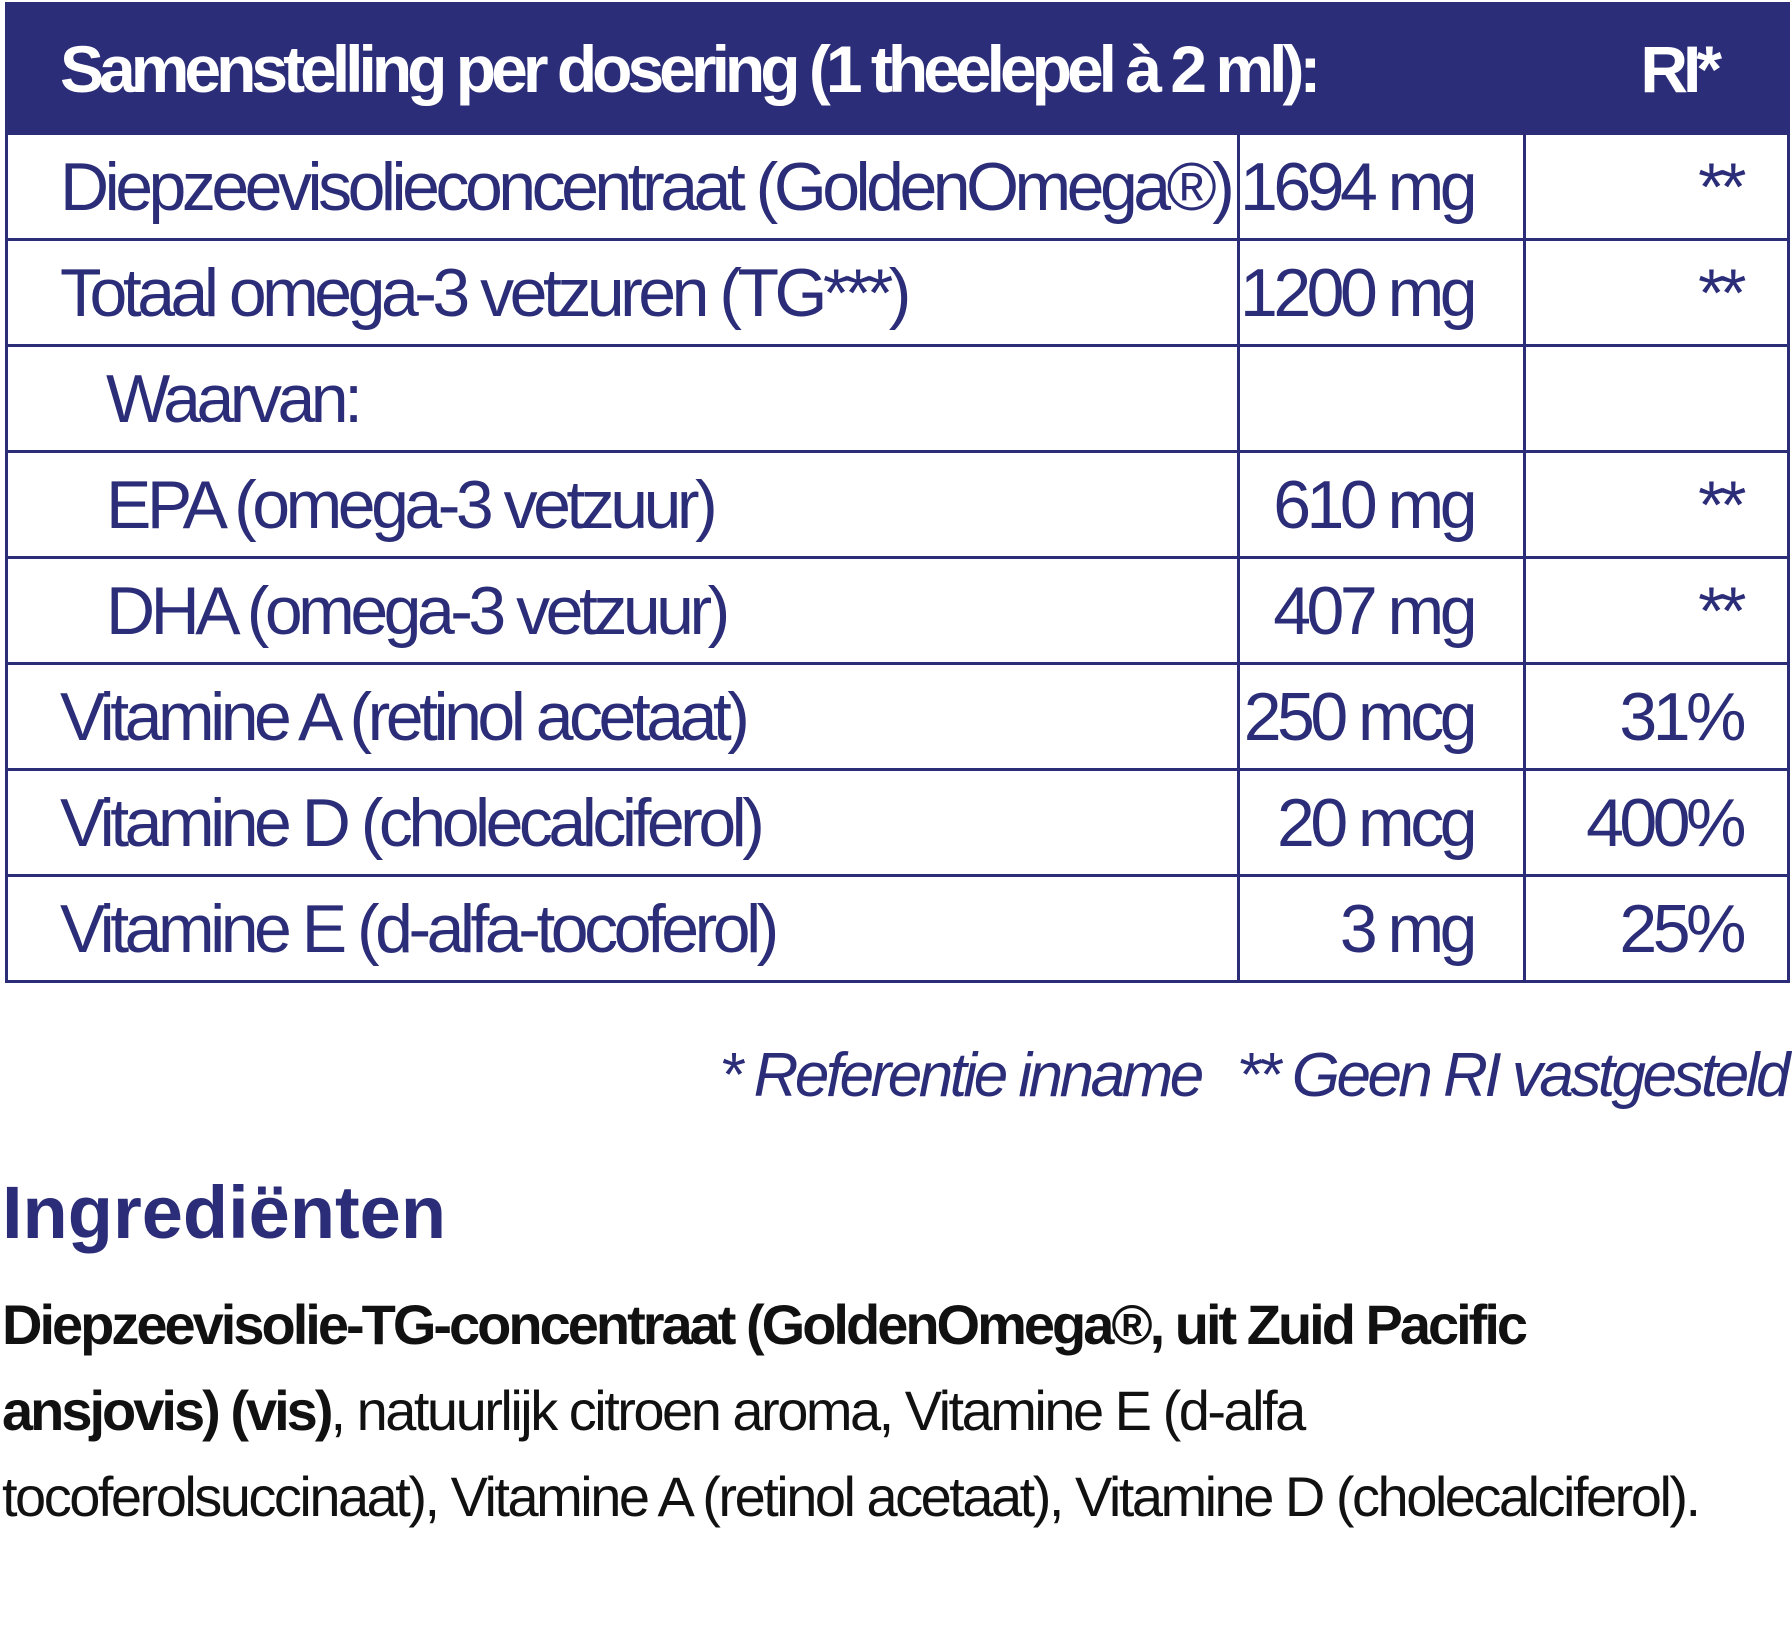 Image resolution: width=1792 pixels, height=1650 pixels. Describe the element at coordinates (1657, 928) in the screenshot. I see `ri-value: 25%` at that location.